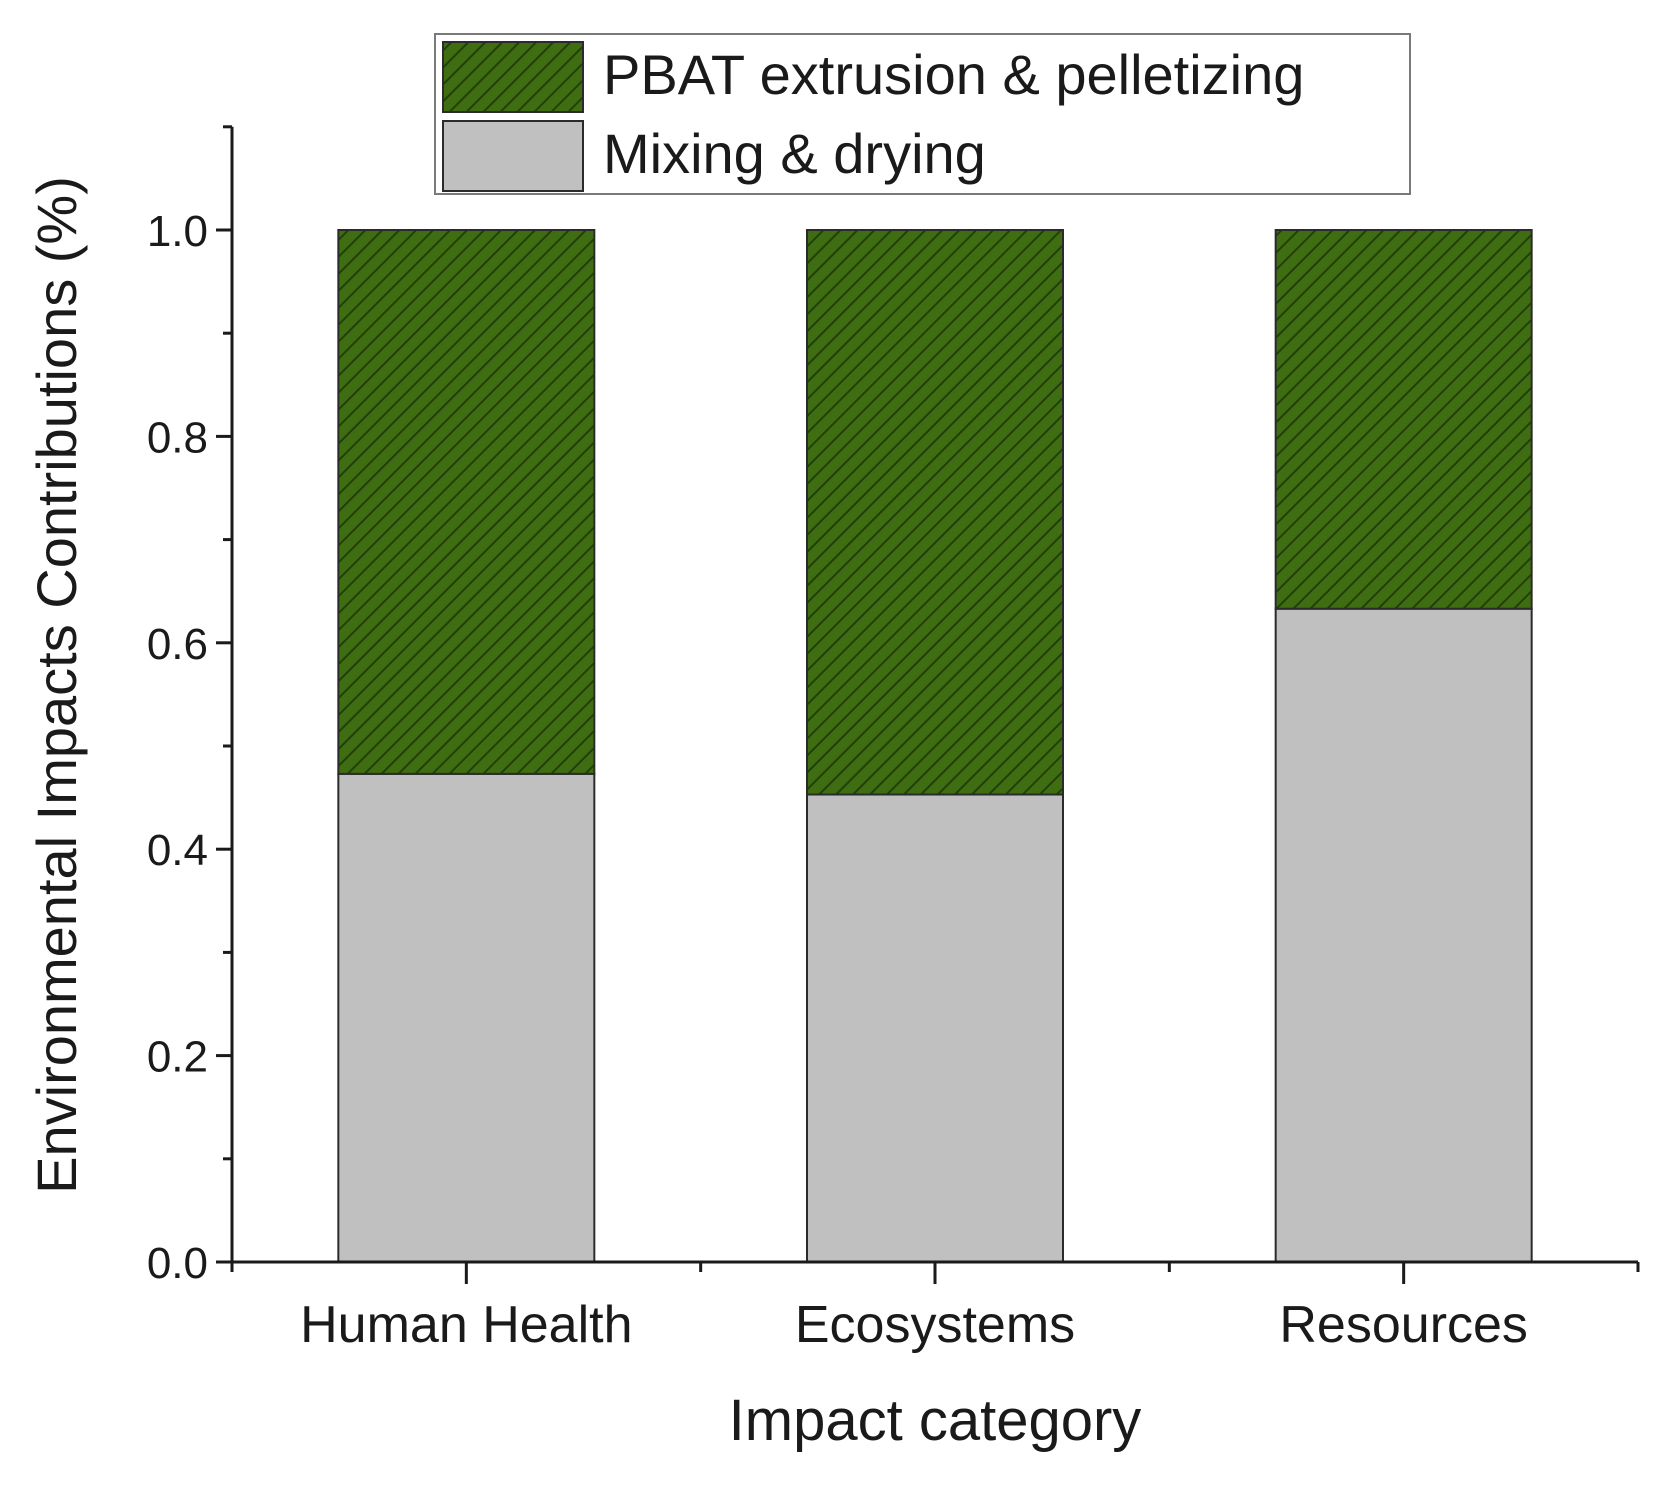 The image size is (1659, 1493). Describe the element at coordinates (935, 1325) in the screenshot. I see `x-tick-label-ecosystems: Ecosystems` at that location.